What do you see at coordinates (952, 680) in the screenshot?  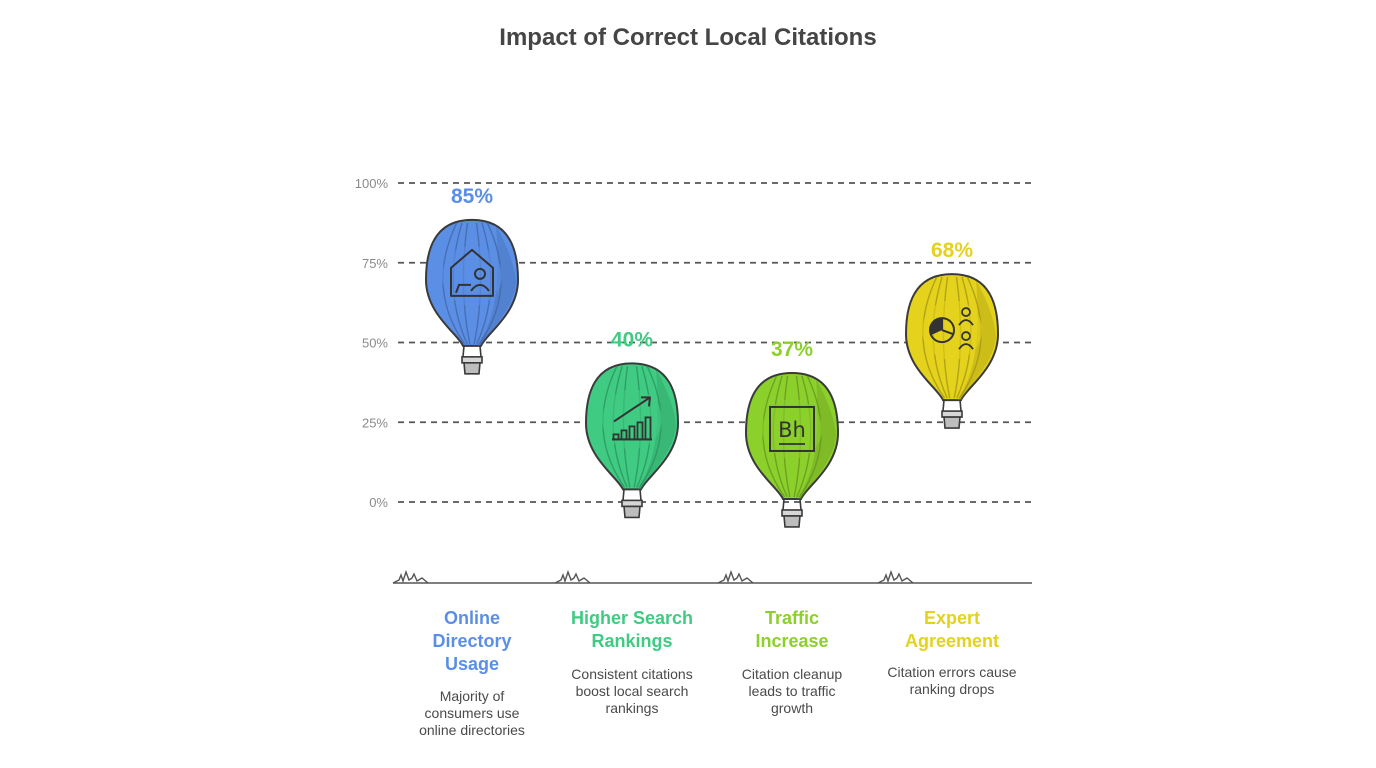 I see `category-description: Citation errors cause ranking drops` at bounding box center [952, 680].